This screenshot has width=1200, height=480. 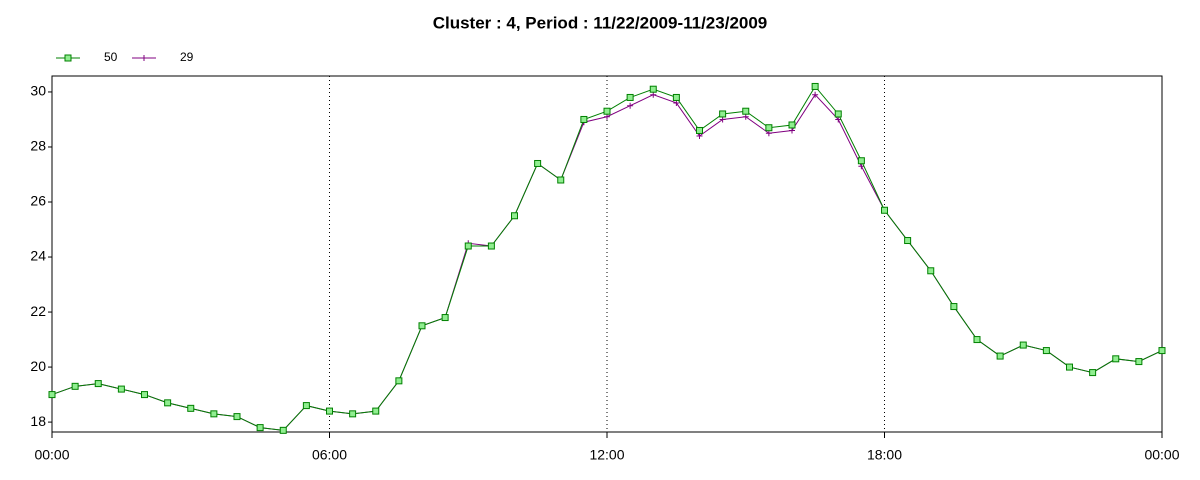 I want to click on x-tick-label: 12:00, so click(x=606, y=455).